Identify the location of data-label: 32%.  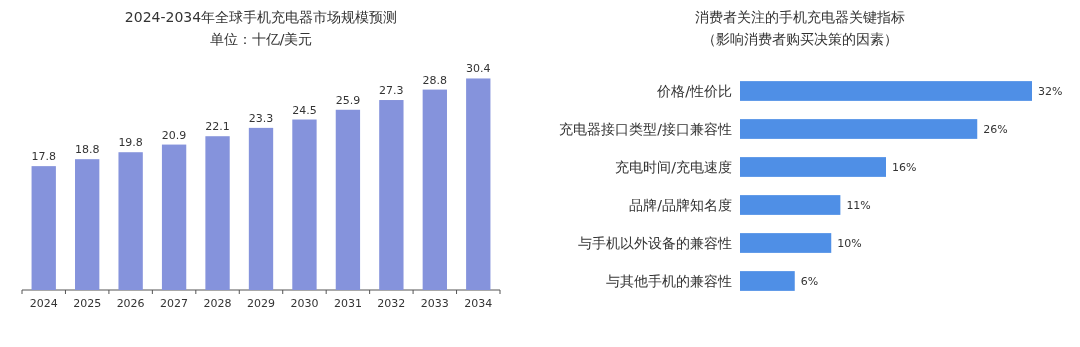
(1050, 91).